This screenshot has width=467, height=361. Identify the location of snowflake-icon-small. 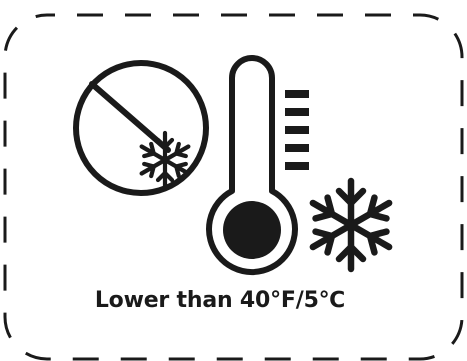
(165, 160).